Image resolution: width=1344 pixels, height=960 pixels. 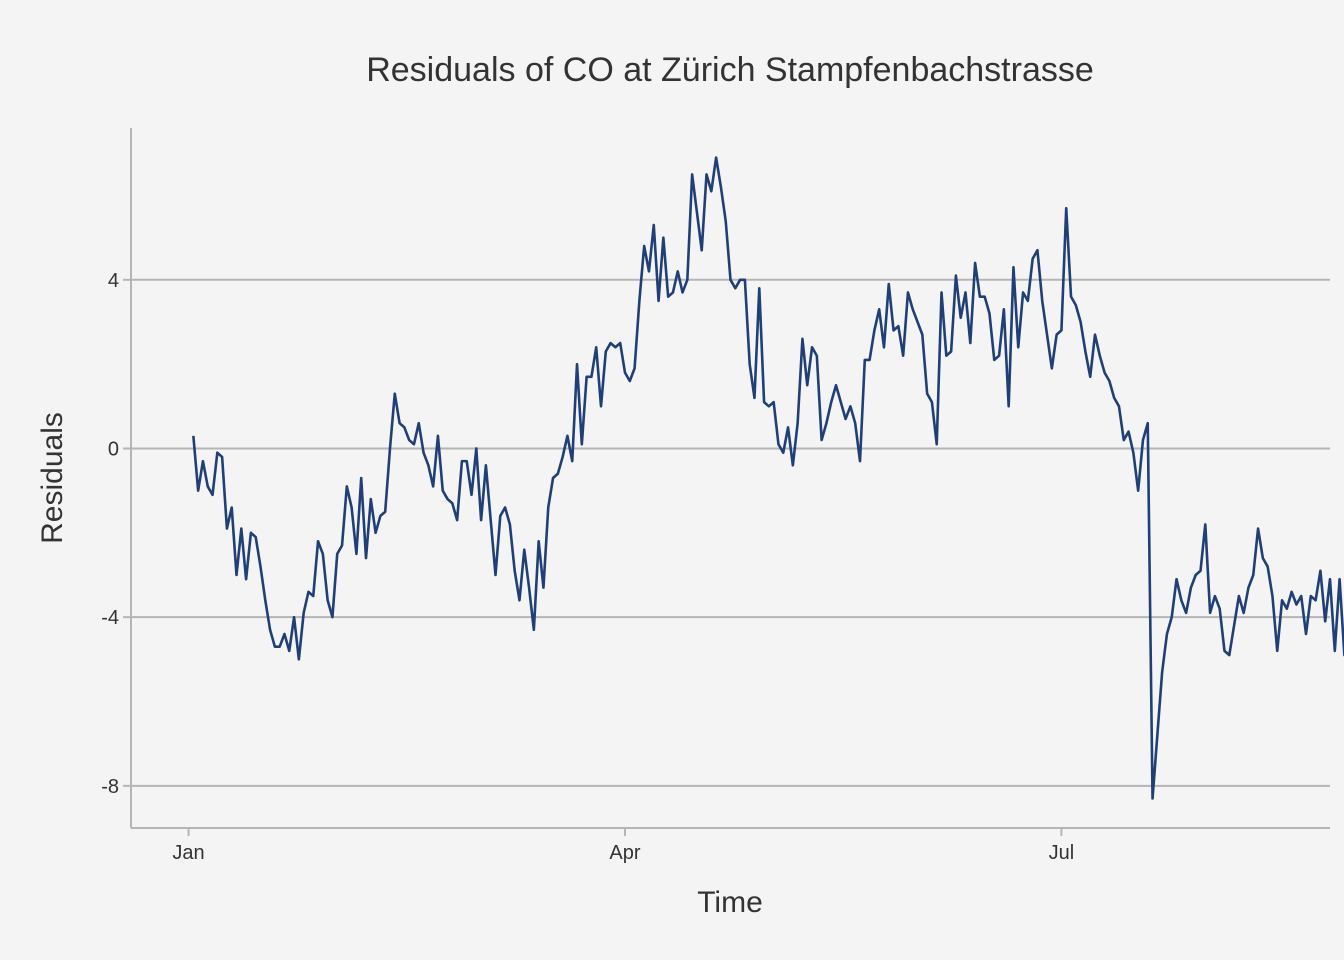 I want to click on y-tick-label-1: 0, so click(x=113, y=449).